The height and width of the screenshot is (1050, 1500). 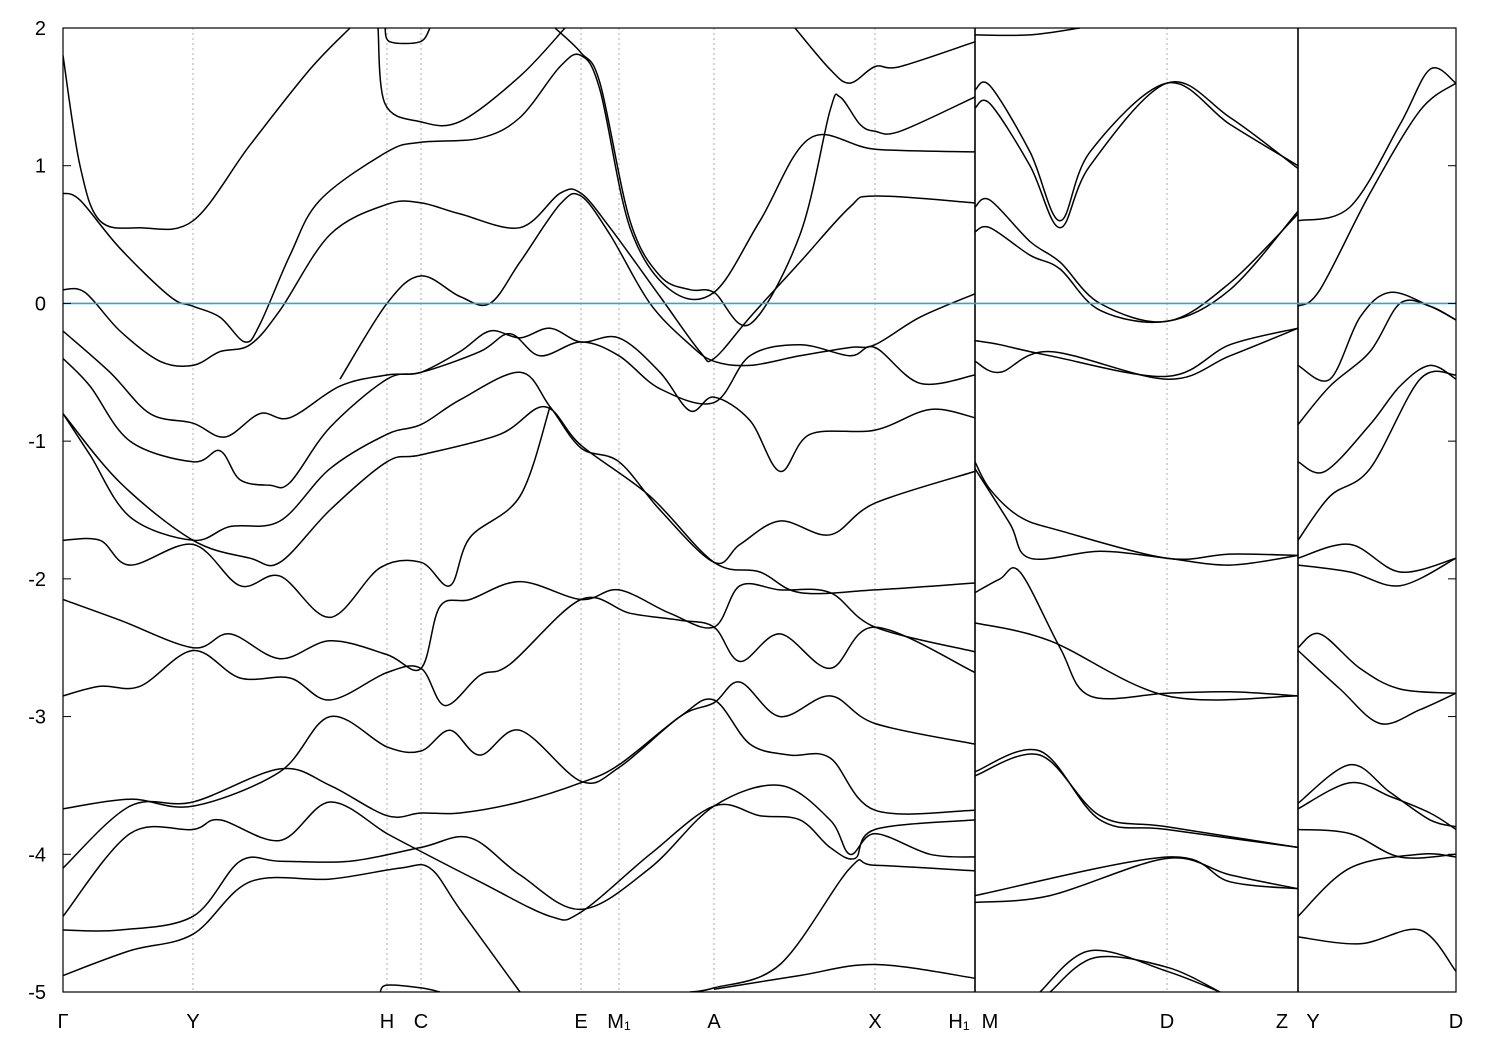 What do you see at coordinates (37, 442) in the screenshot?
I see `y-tick-label: -1` at bounding box center [37, 442].